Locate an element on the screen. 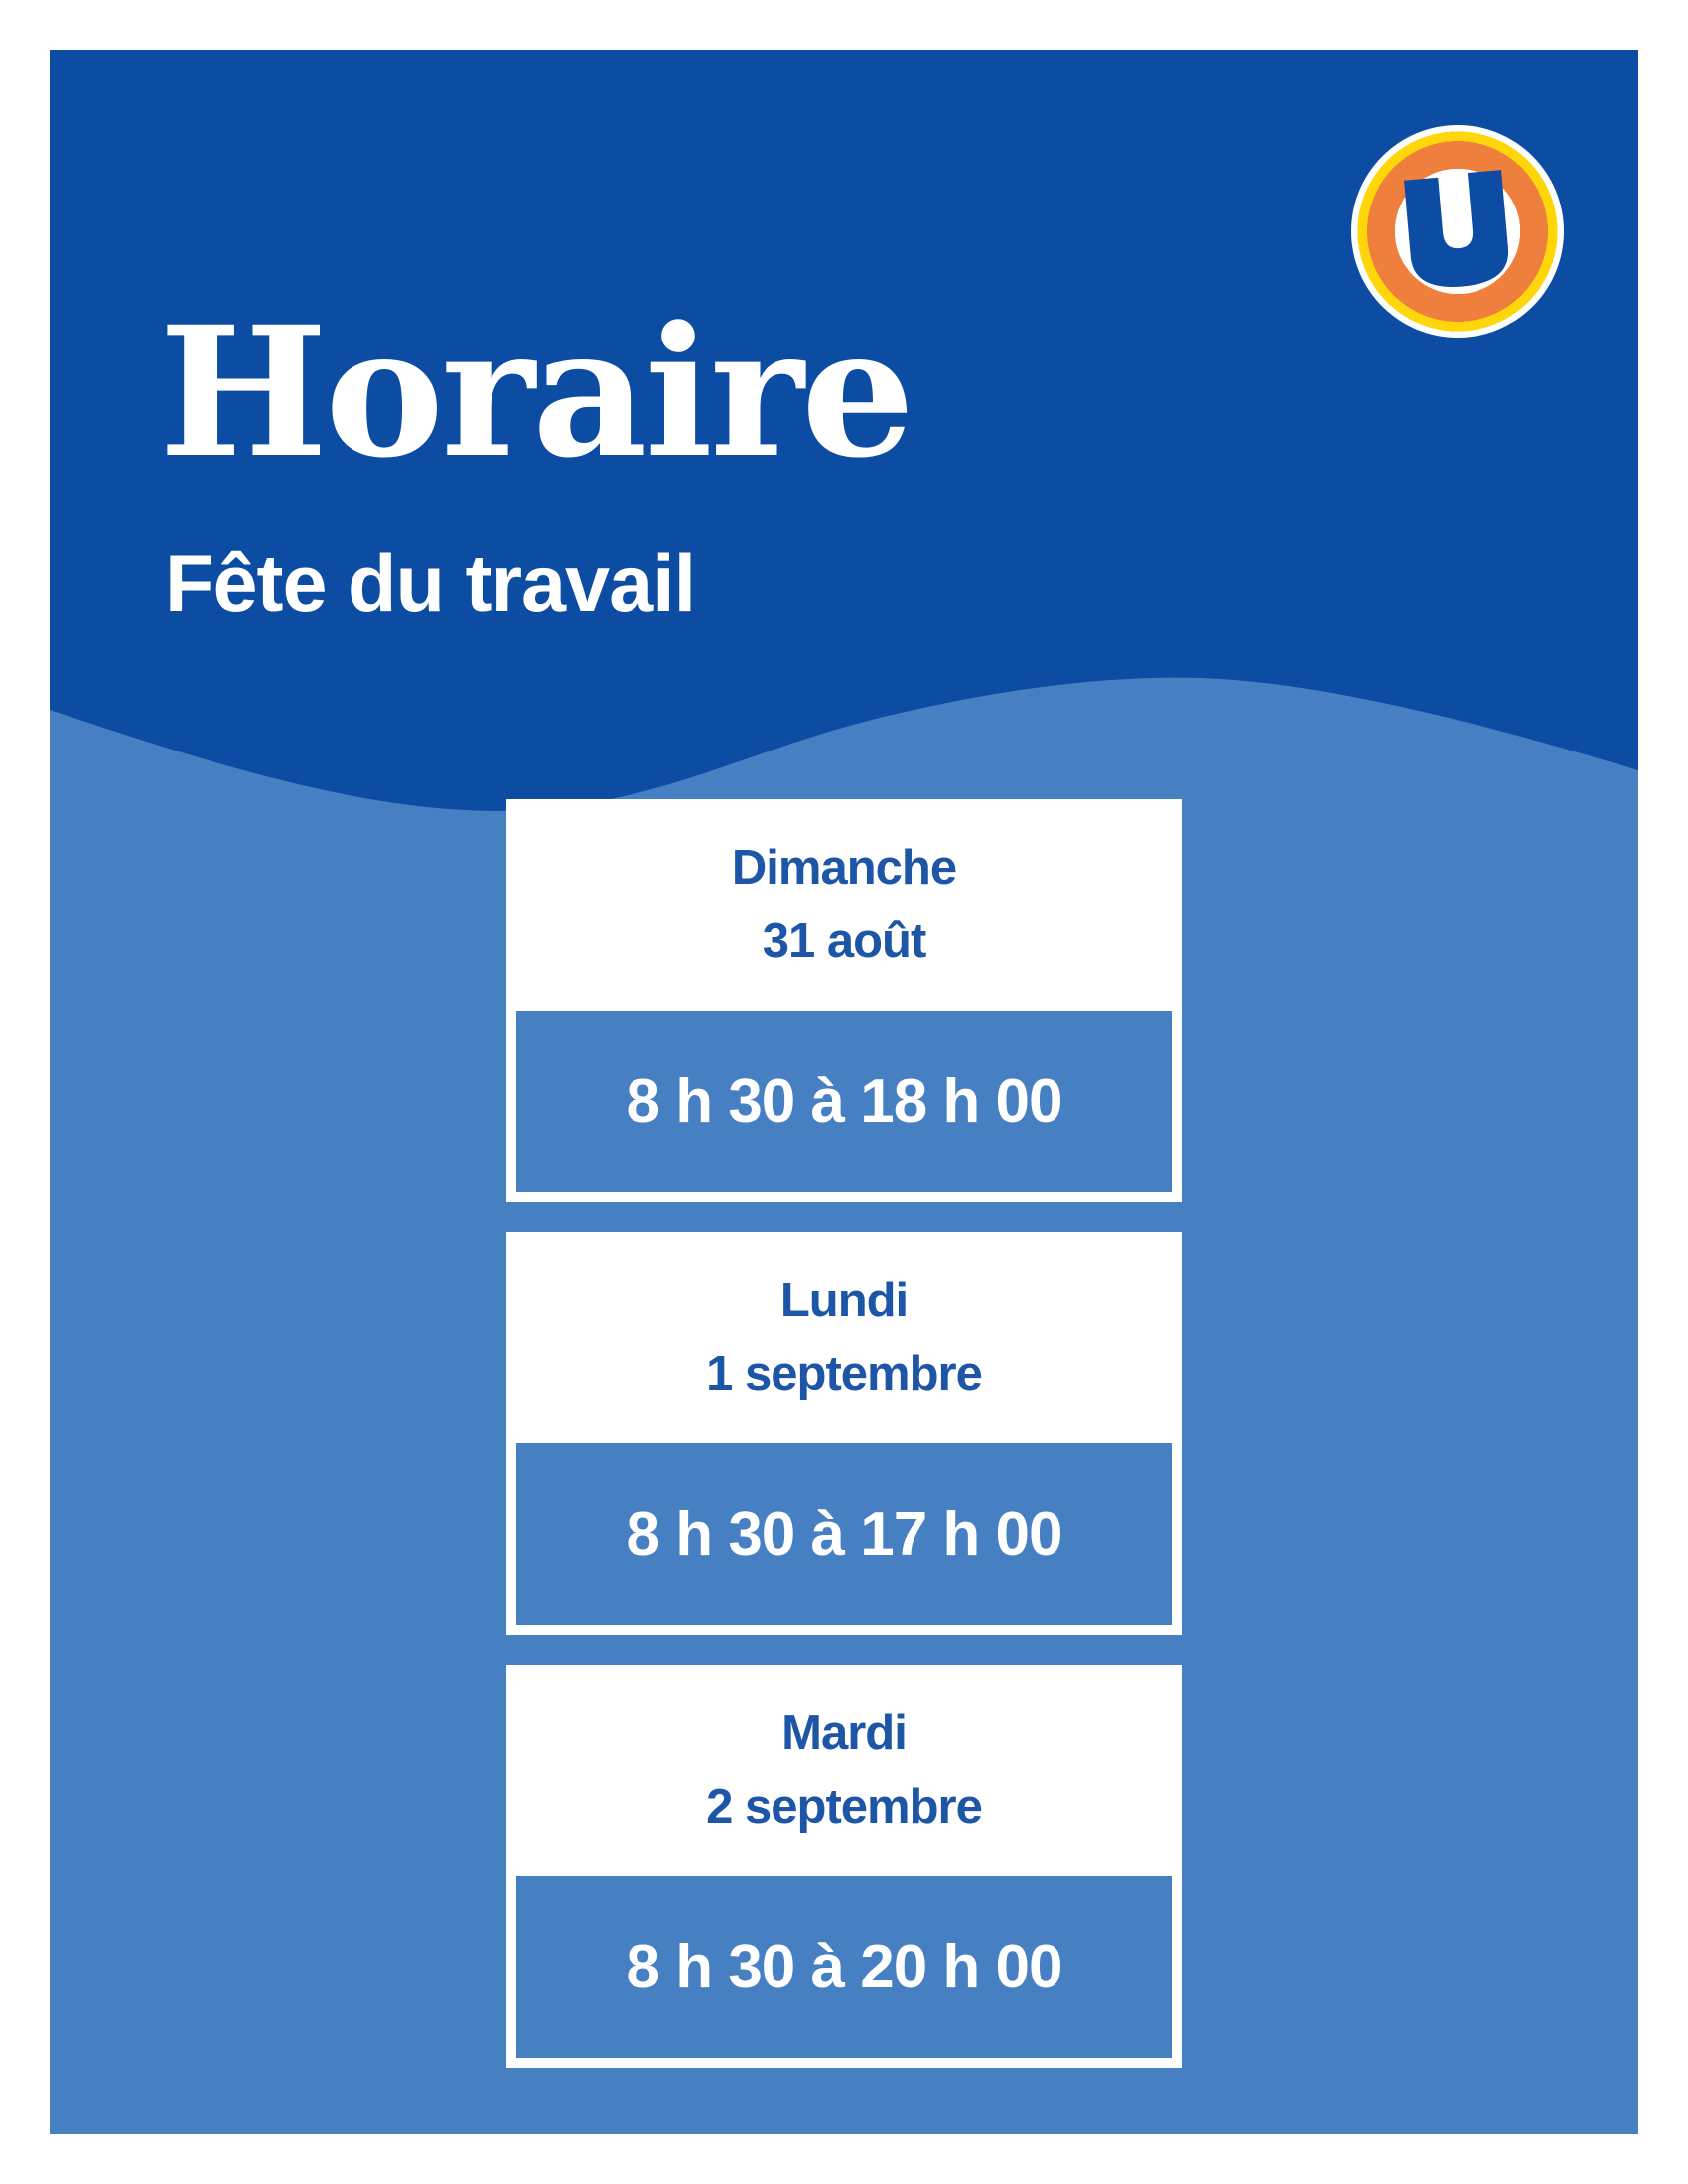 The image size is (1688, 2184). day-name: Lundi is located at coordinates (844, 1300).